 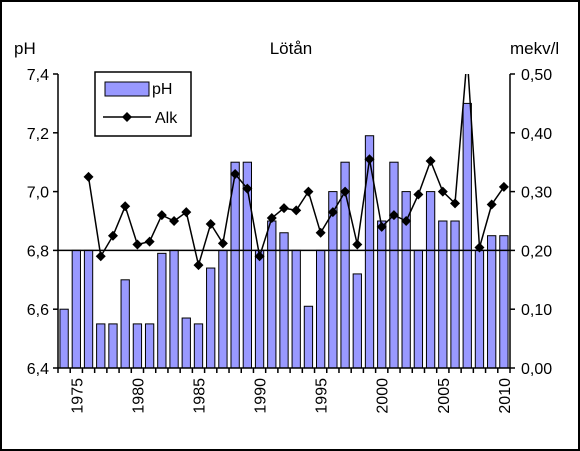 I want to click on left-tick-label: 6,4, so click(x=38, y=369).